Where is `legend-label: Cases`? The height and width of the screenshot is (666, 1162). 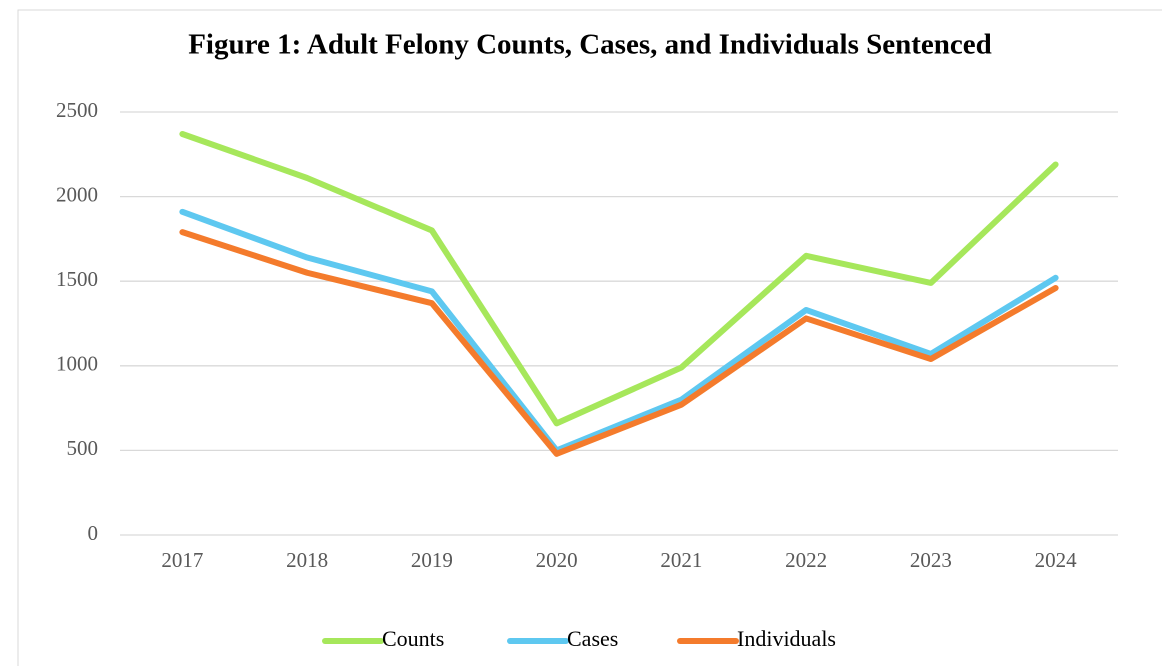 legend-label: Cases is located at coordinates (592, 638).